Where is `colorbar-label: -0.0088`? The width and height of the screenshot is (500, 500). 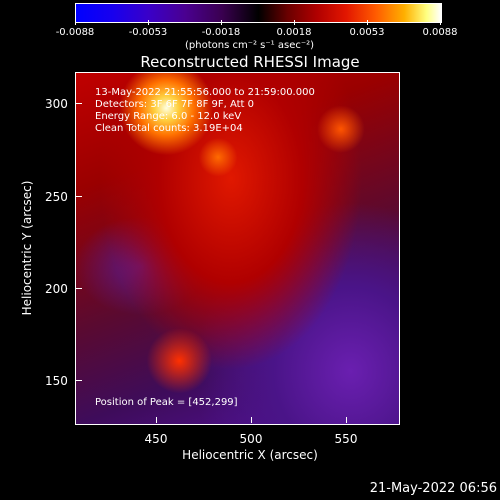
colorbar-label: -0.0088 is located at coordinates (75, 32).